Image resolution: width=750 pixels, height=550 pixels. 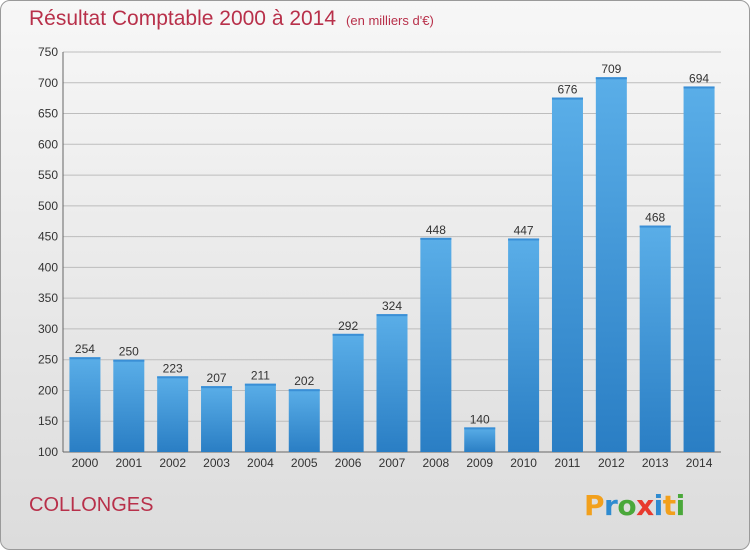 I want to click on data-label: 676, so click(x=567, y=90).